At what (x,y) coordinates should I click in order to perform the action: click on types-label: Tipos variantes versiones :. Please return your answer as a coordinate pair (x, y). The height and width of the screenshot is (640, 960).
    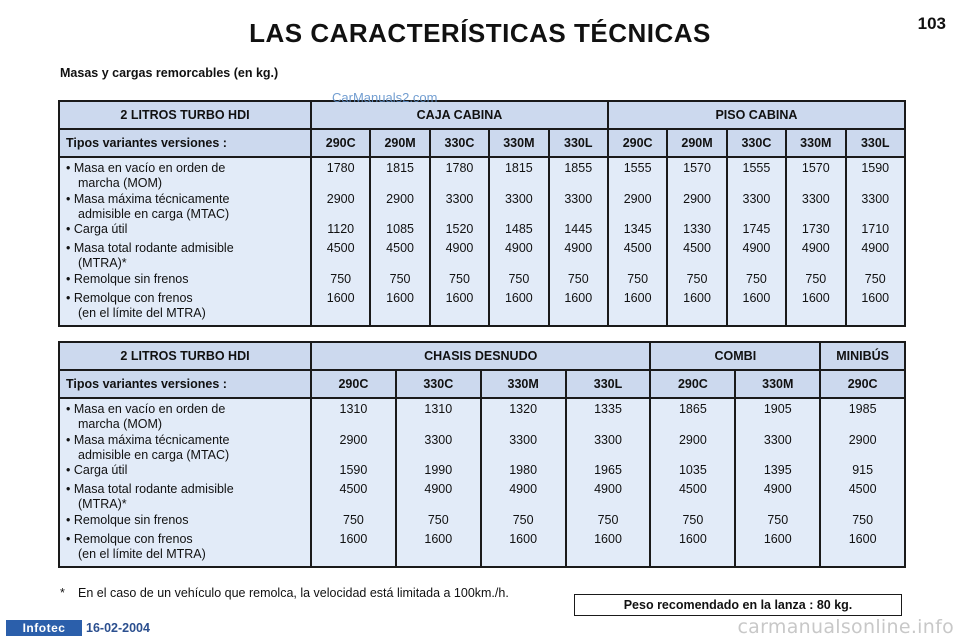
    Looking at the image, I should click on (185, 143).